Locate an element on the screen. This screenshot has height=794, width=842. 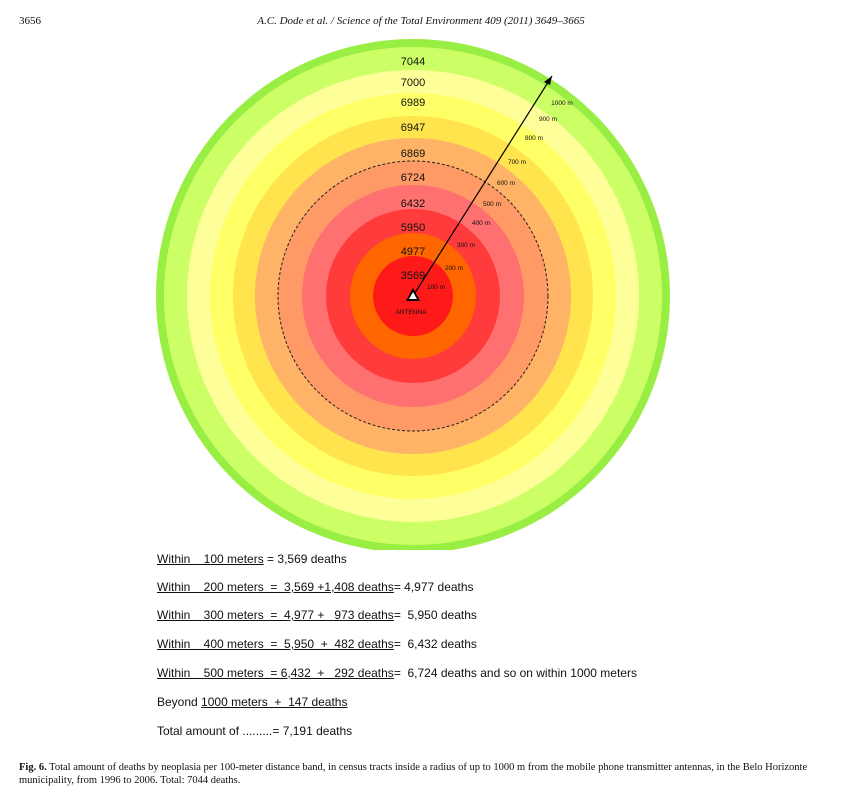
beyond-line: Beyond 1000 meters + 147 deaths is located at coordinates (252, 702).